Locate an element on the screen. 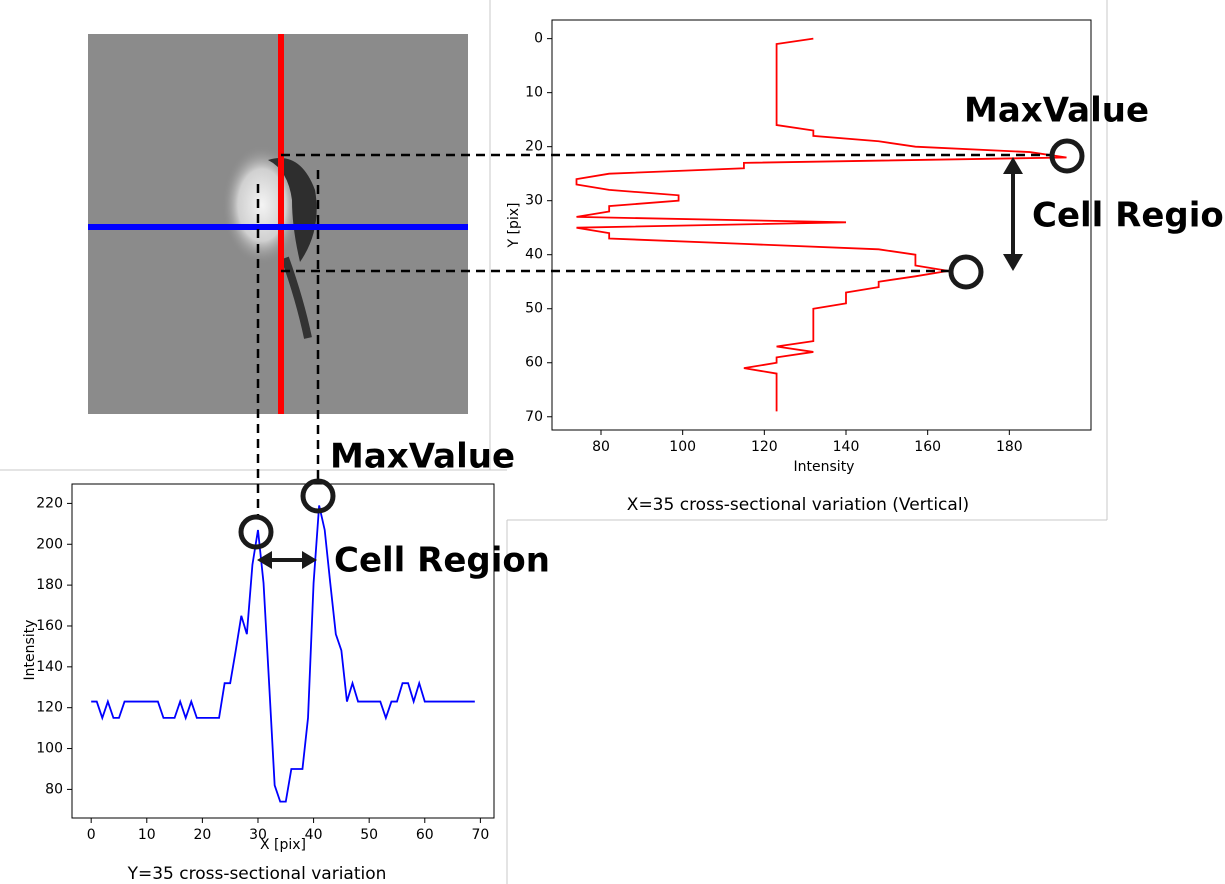 The height and width of the screenshot is (884, 1225). data-line is located at coordinates (283, 654).